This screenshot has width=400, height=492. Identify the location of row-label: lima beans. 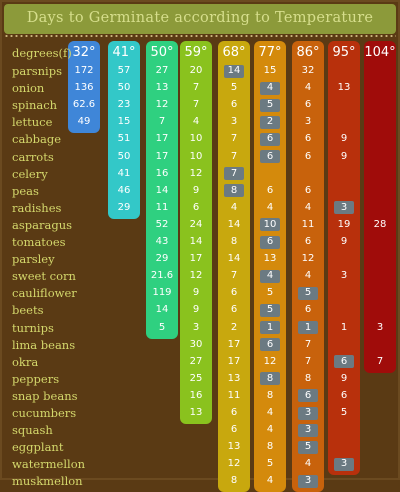
(44, 344).